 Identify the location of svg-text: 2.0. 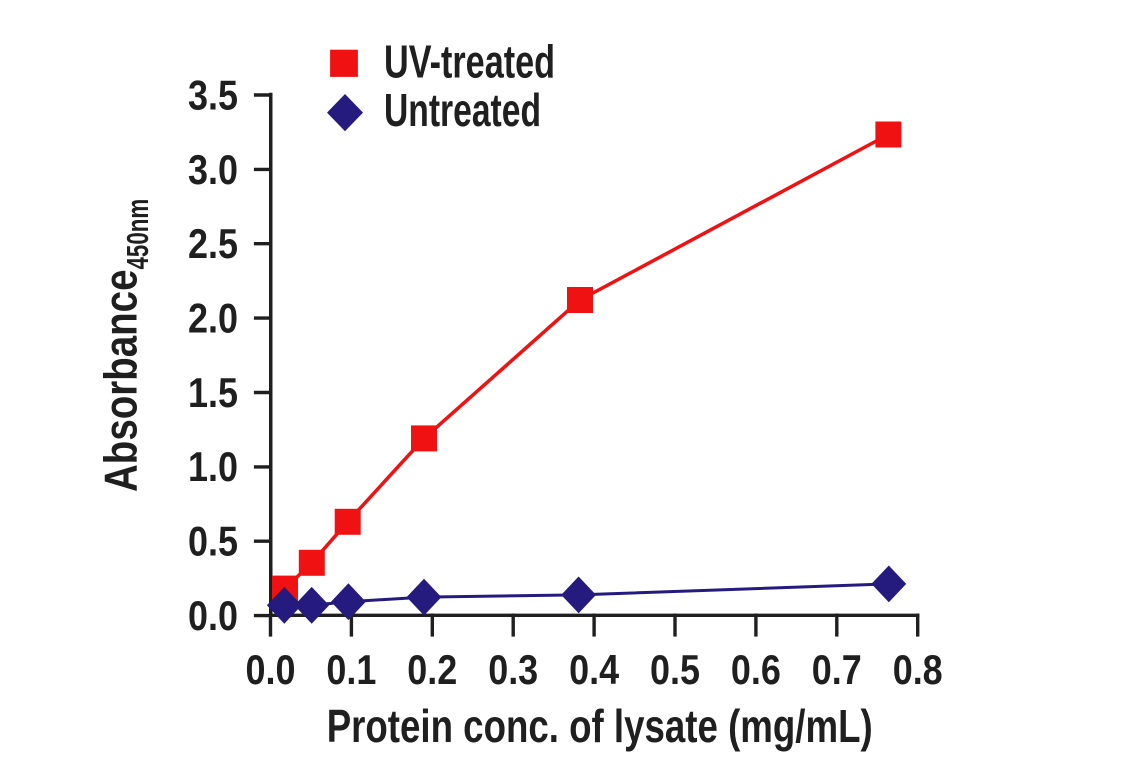
(213, 318).